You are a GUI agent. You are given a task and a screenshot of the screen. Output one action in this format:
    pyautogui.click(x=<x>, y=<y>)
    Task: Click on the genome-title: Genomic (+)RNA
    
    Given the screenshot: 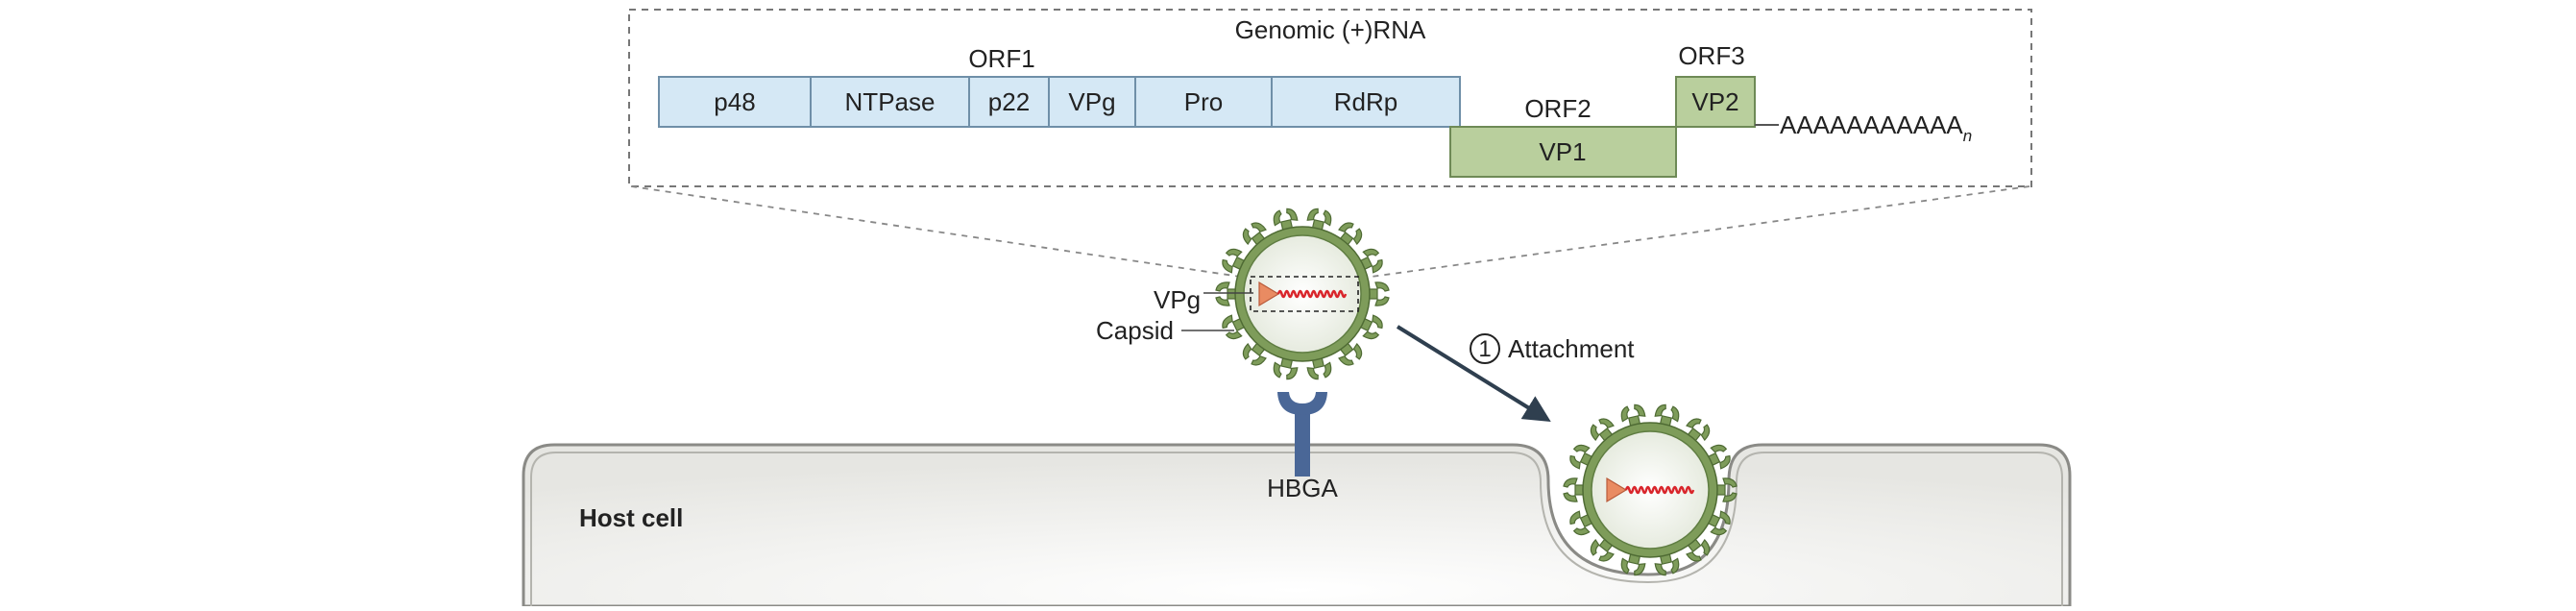 What is the action you would take?
    pyautogui.click(x=1330, y=29)
    